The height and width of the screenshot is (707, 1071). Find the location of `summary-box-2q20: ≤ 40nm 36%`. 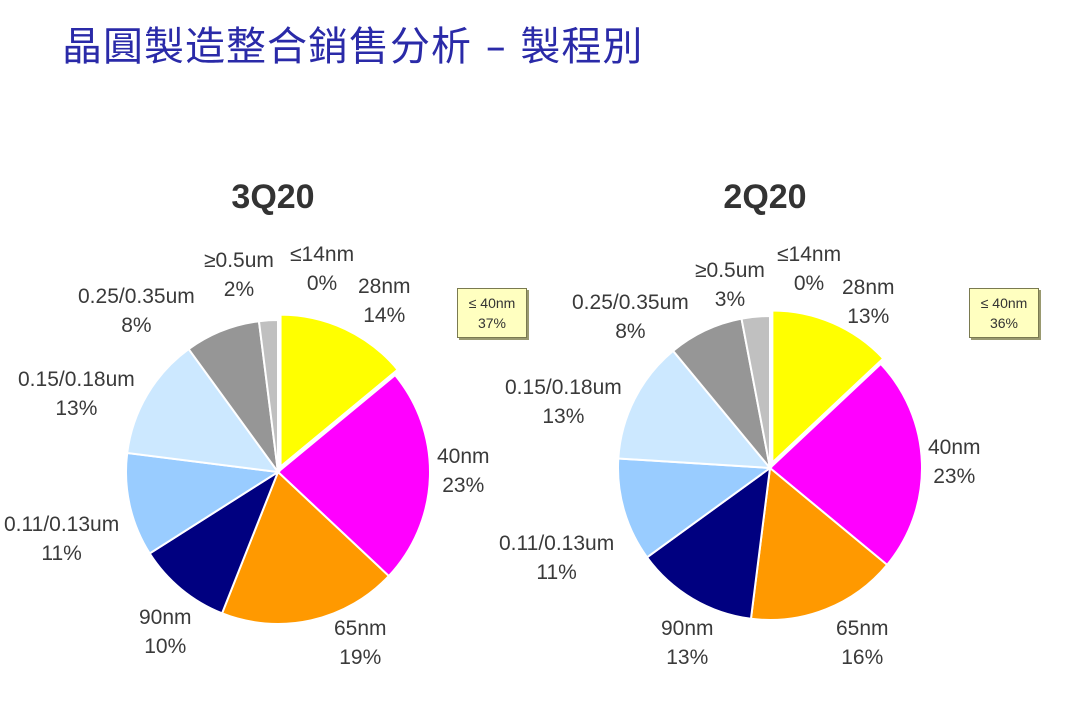

summary-box-2q20: ≤ 40nm 36% is located at coordinates (1004, 313).